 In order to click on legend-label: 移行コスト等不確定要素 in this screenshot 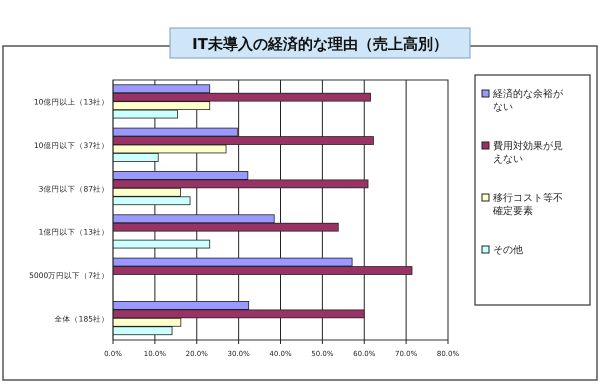, I will do `click(527, 204)`.